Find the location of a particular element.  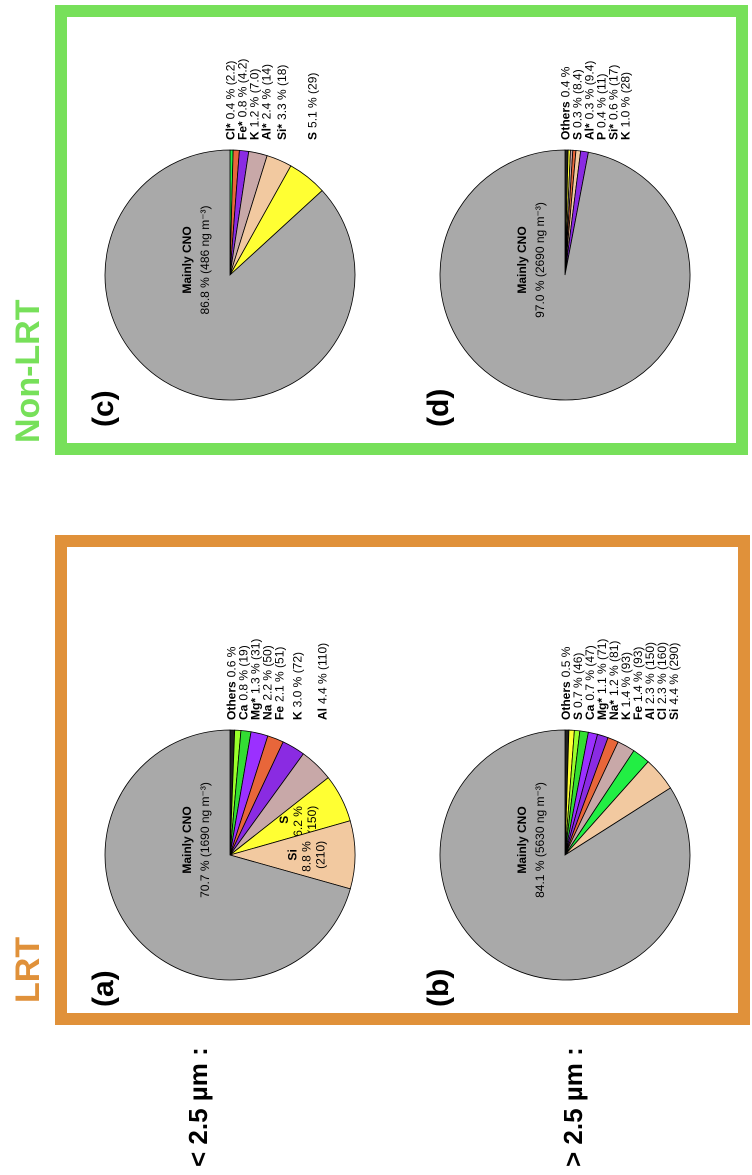

slice-value-label: 0.7 % (47) is located at coordinates (590, 672).